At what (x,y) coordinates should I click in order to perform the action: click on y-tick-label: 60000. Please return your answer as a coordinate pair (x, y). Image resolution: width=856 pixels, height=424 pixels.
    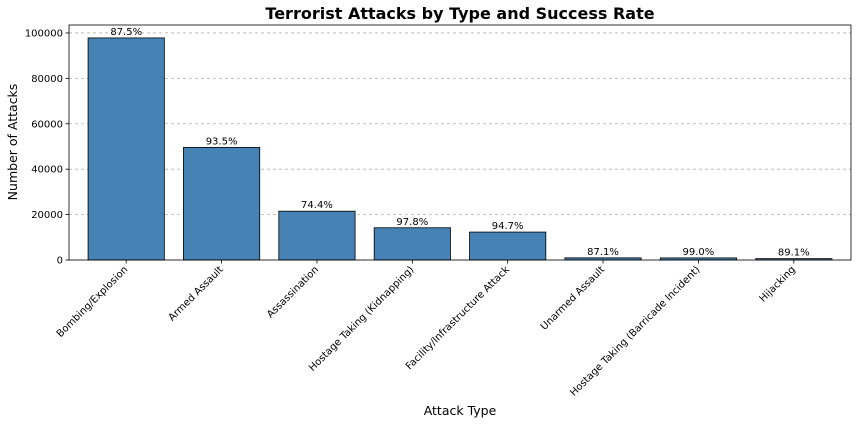
    Looking at the image, I should click on (47, 124).